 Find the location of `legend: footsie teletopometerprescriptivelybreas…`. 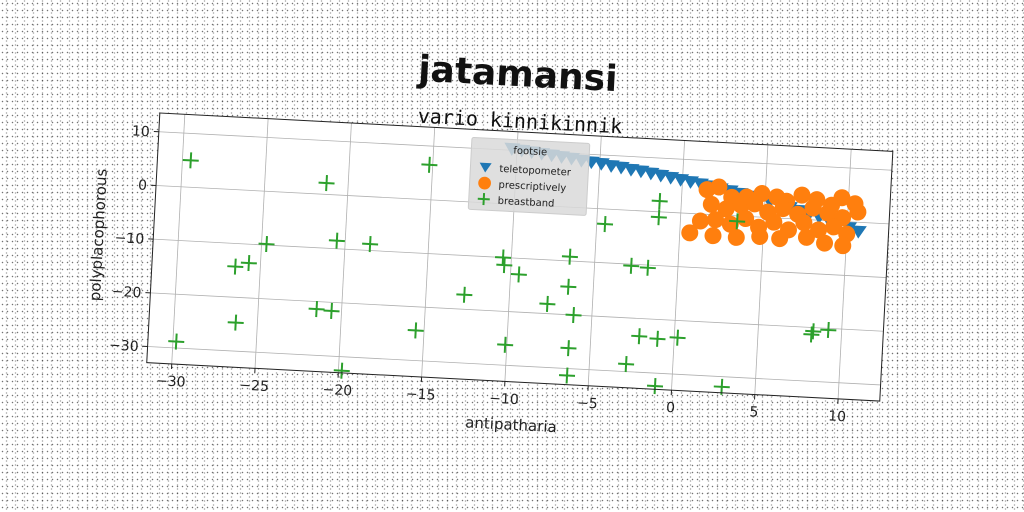

legend: footsie teletopometerprescriptivelybreas… is located at coordinates (529, 176).